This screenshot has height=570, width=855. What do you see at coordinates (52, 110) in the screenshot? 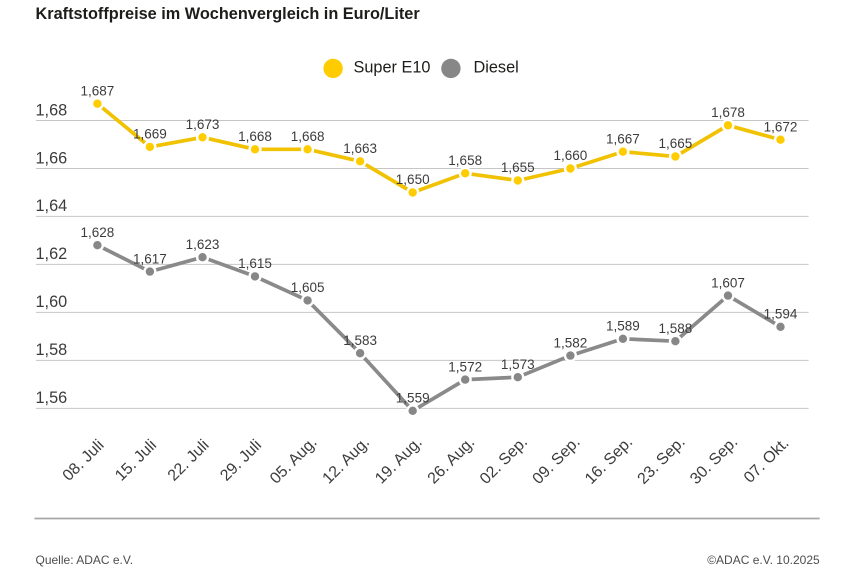
I see `svg-text: 1,68` at bounding box center [52, 110].